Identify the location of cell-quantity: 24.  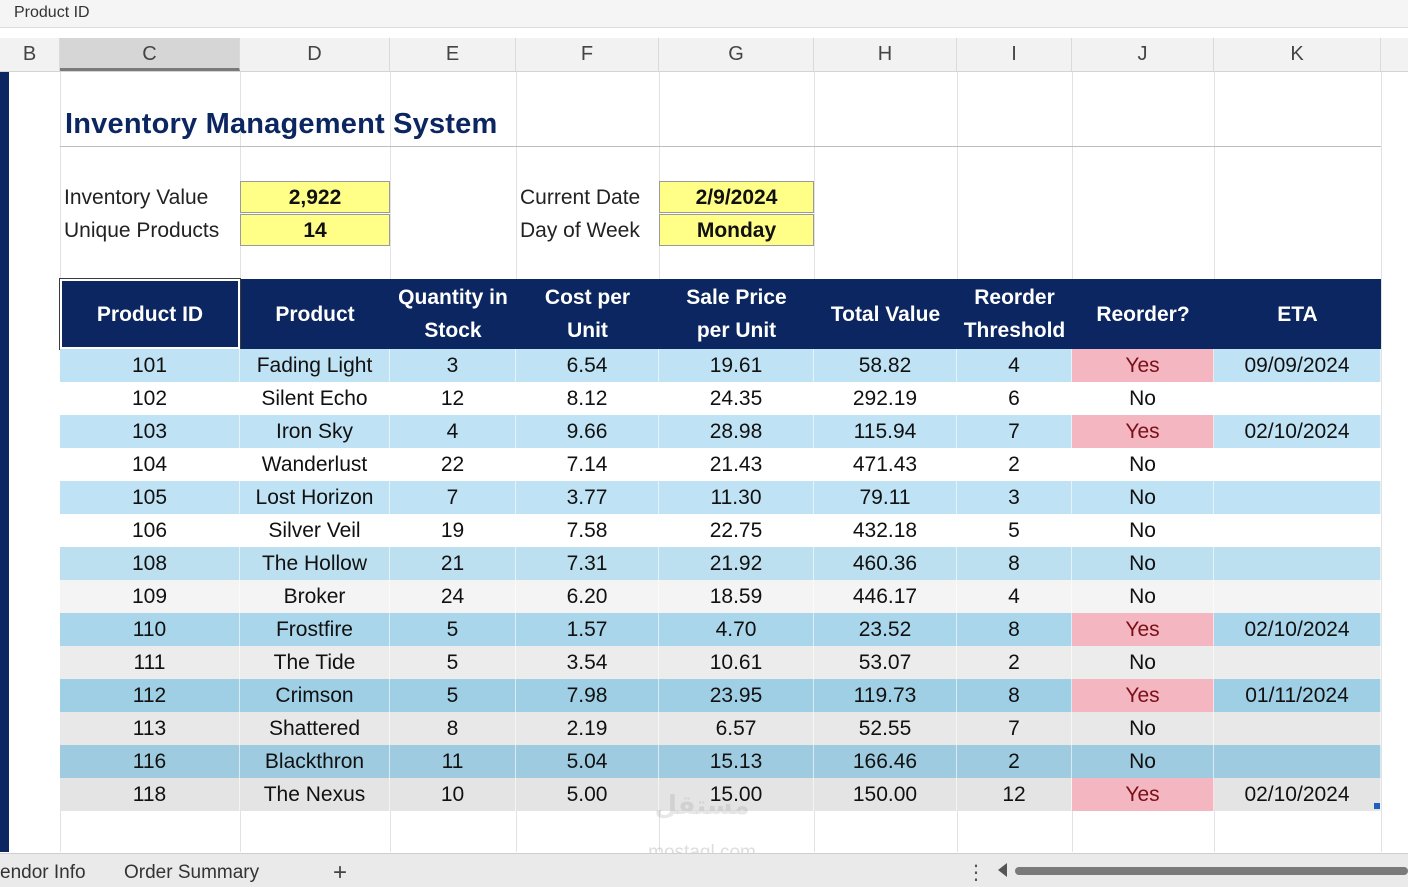
(453, 596).